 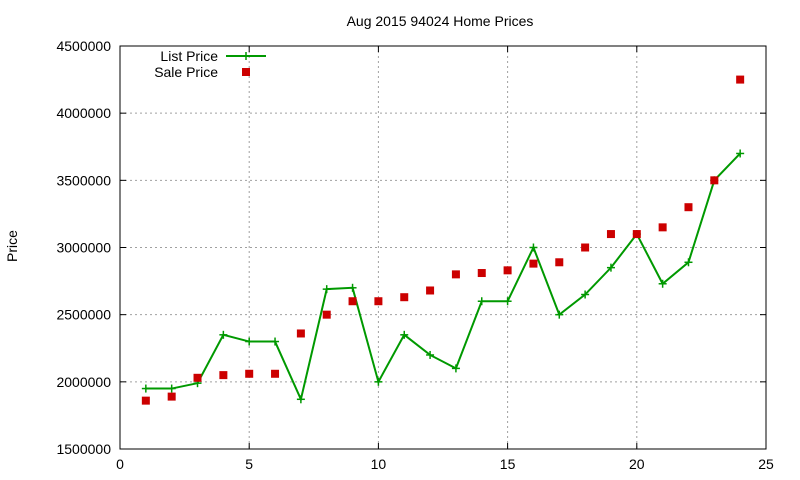 What do you see at coordinates (83, 449) in the screenshot?
I see `y-tick-label: 1500000` at bounding box center [83, 449].